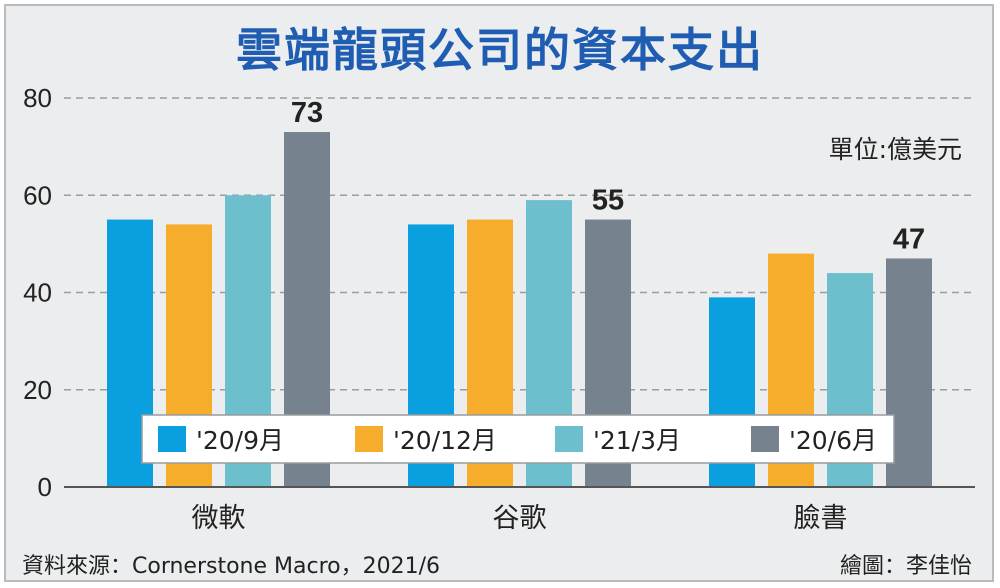  What do you see at coordinates (231, 566) in the screenshot?
I see `source-note: 資料來源：Cornerstone Macro，2021/6` at bounding box center [231, 566].